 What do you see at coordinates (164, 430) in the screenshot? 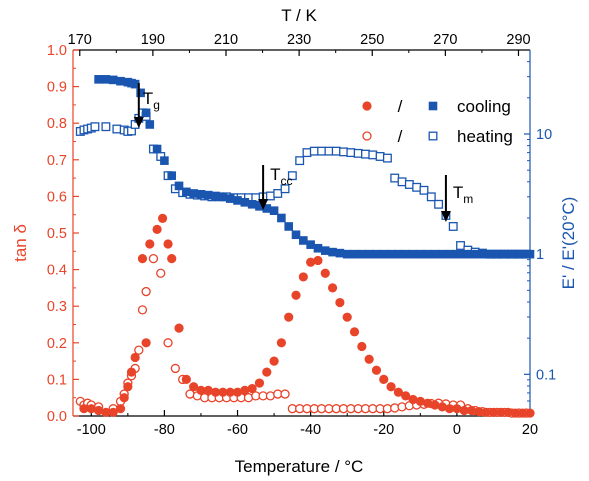
I see `x-tick-label: -80` at bounding box center [164, 430].